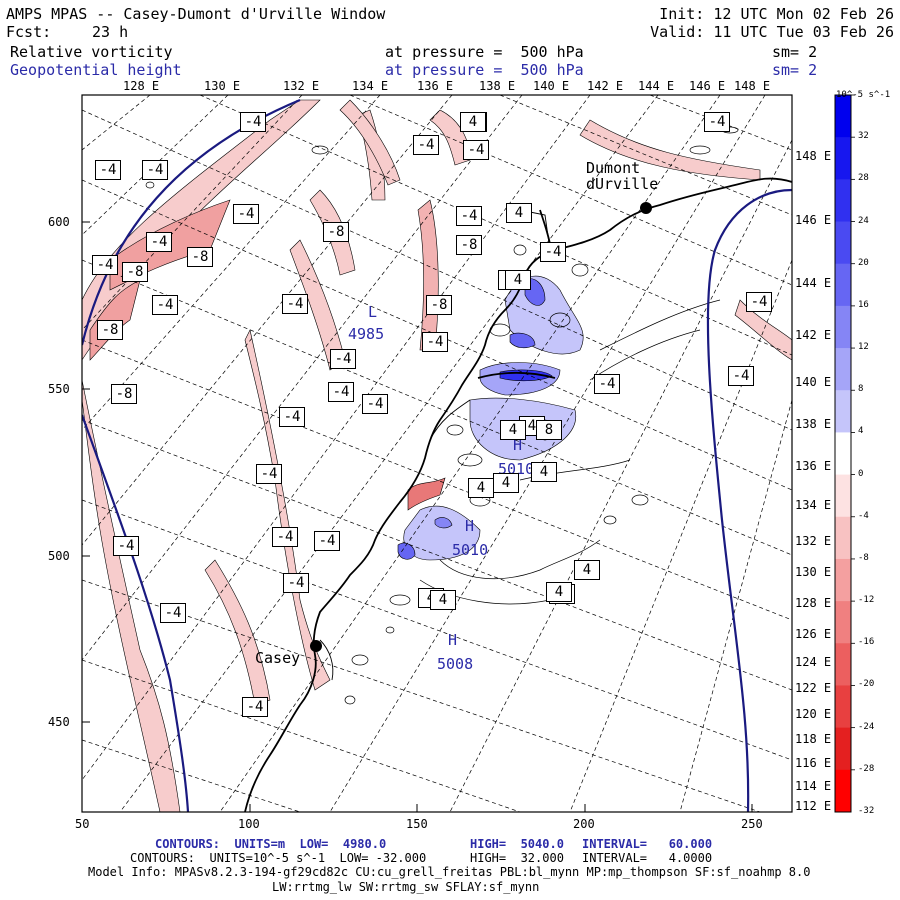 The width and height of the screenshot is (900, 900). I want to click on top-lon-label: 146 E, so click(707, 86).